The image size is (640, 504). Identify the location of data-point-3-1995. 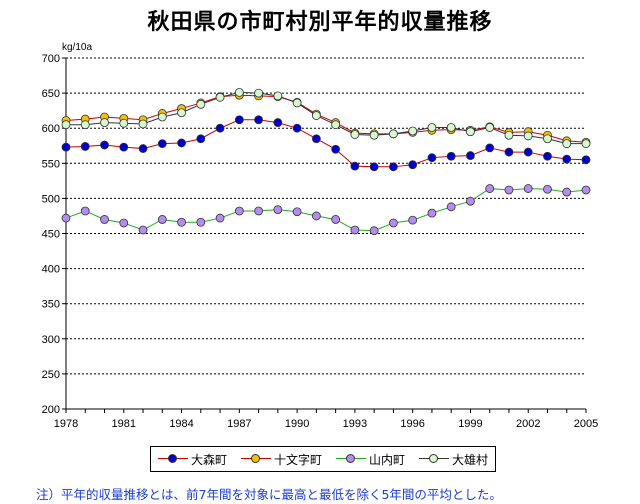
(393, 134).